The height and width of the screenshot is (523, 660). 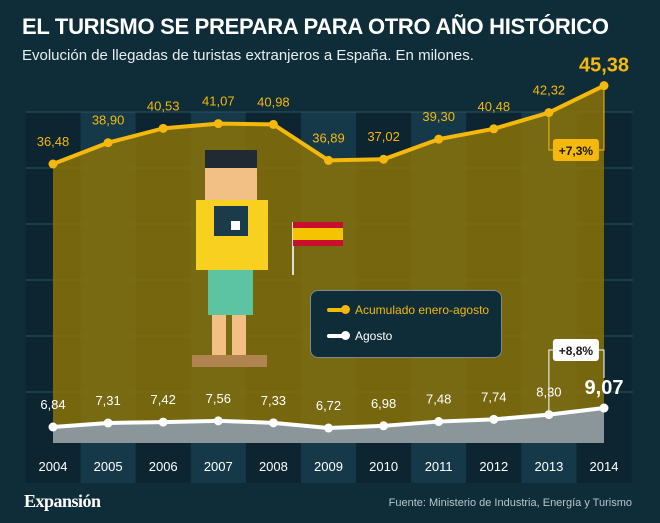 What do you see at coordinates (383, 136) in the screenshot?
I see `accumulated-data-label: 37,02` at bounding box center [383, 136].